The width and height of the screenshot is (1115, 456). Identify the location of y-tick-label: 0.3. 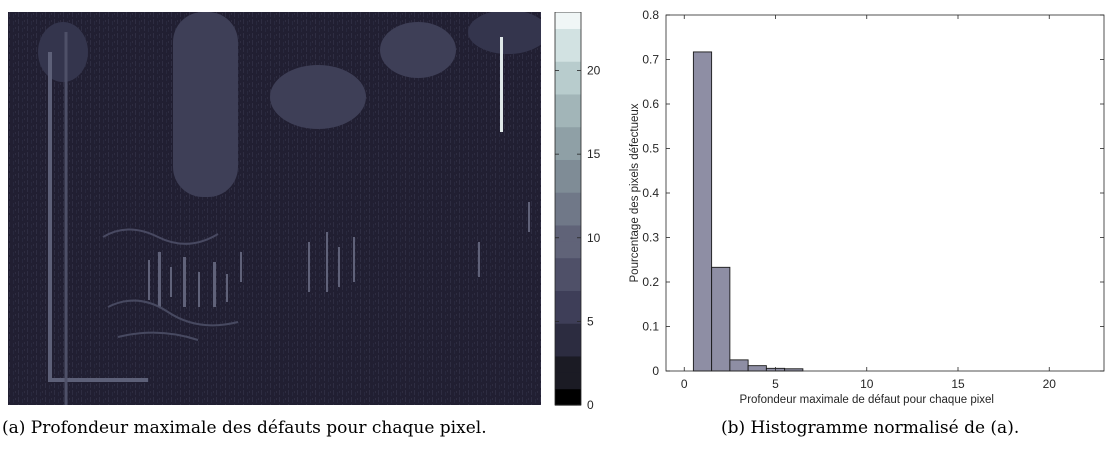
(650, 238).